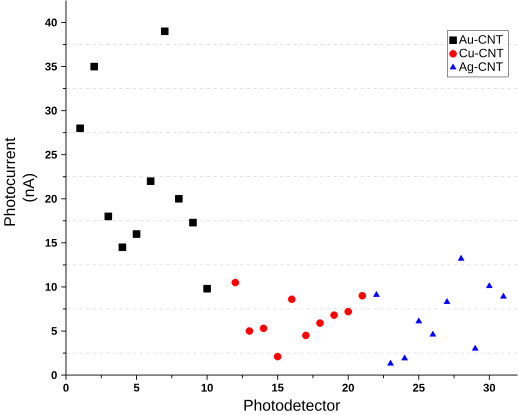 The image size is (518, 415). Describe the element at coordinates (137, 388) in the screenshot. I see `x-tick-label: 5` at that location.